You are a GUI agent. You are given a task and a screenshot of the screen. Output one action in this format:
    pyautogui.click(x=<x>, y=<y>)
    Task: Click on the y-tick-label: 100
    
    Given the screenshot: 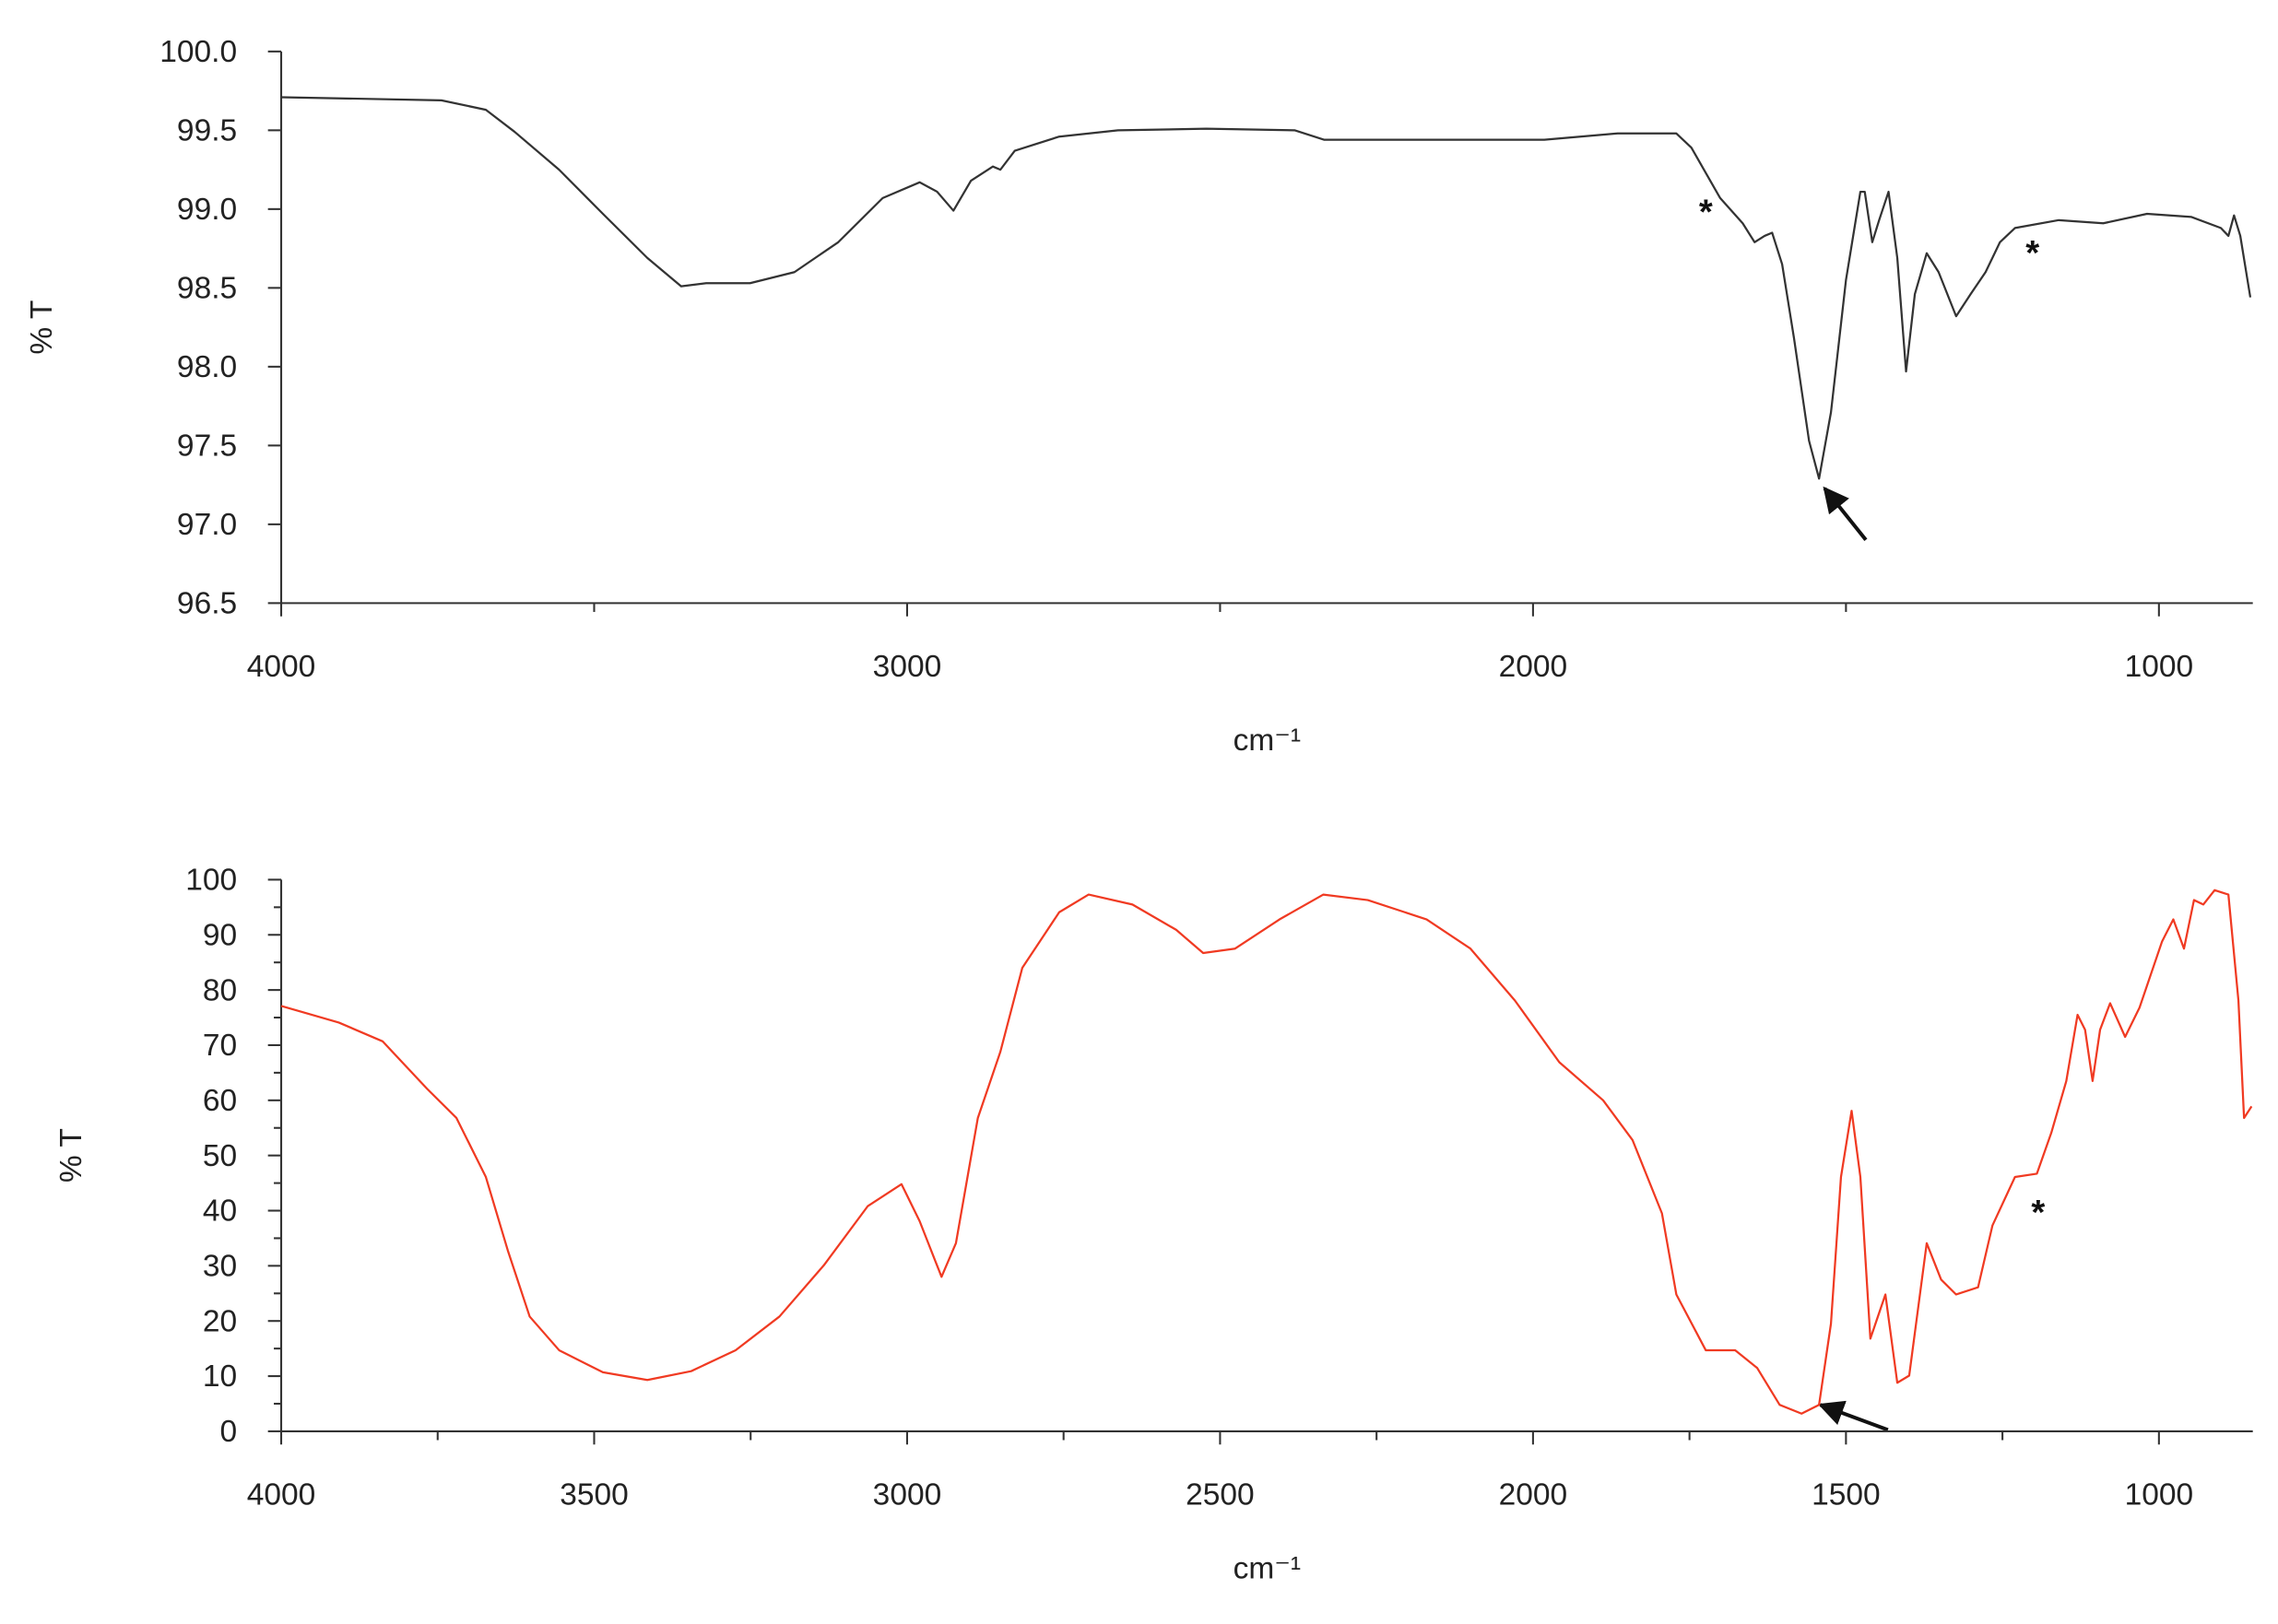 What is the action you would take?
    pyautogui.click(x=211, y=881)
    